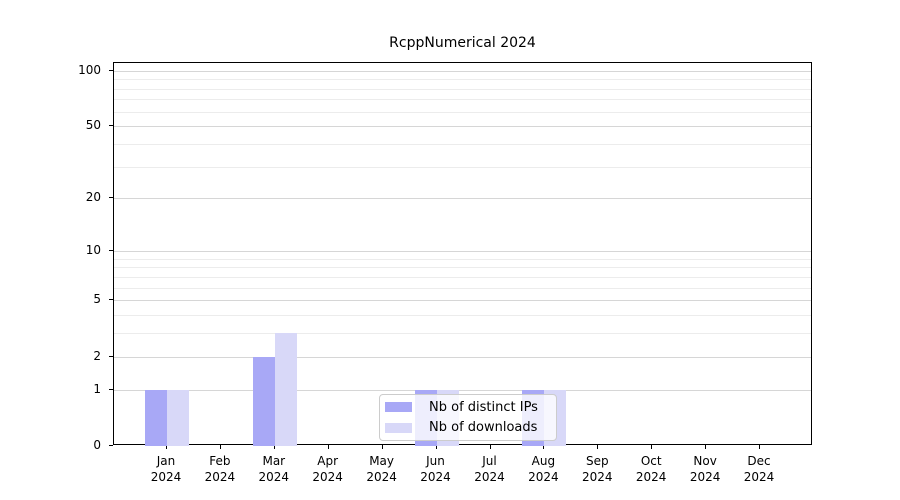 This screenshot has height=500, width=900. What do you see at coordinates (220, 447) in the screenshot?
I see `x-tick-mark-feb` at bounding box center [220, 447].